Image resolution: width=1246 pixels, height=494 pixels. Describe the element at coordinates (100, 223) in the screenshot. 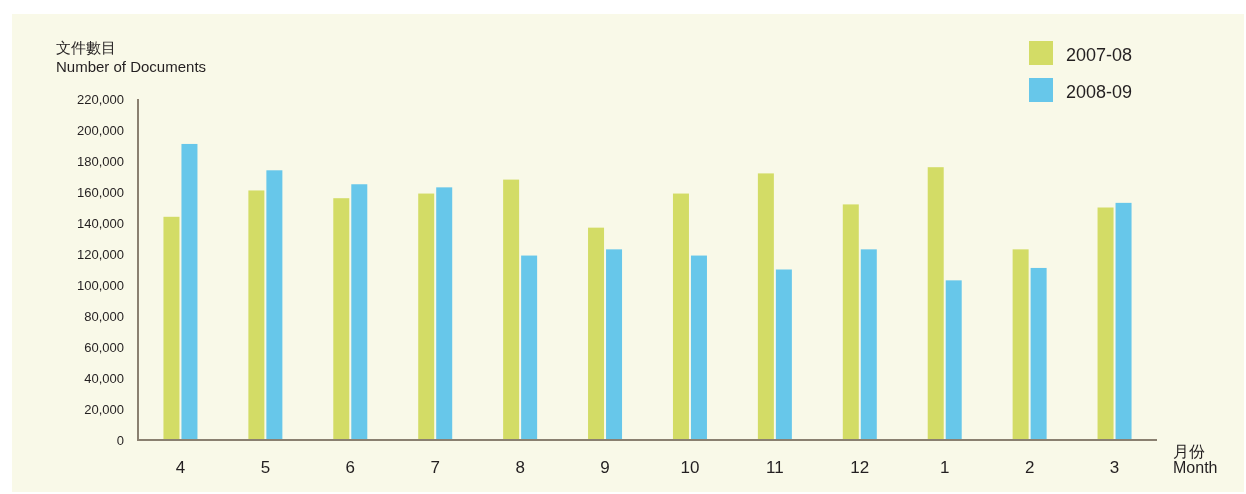

I see `y-tick-label: 140,000` at that location.